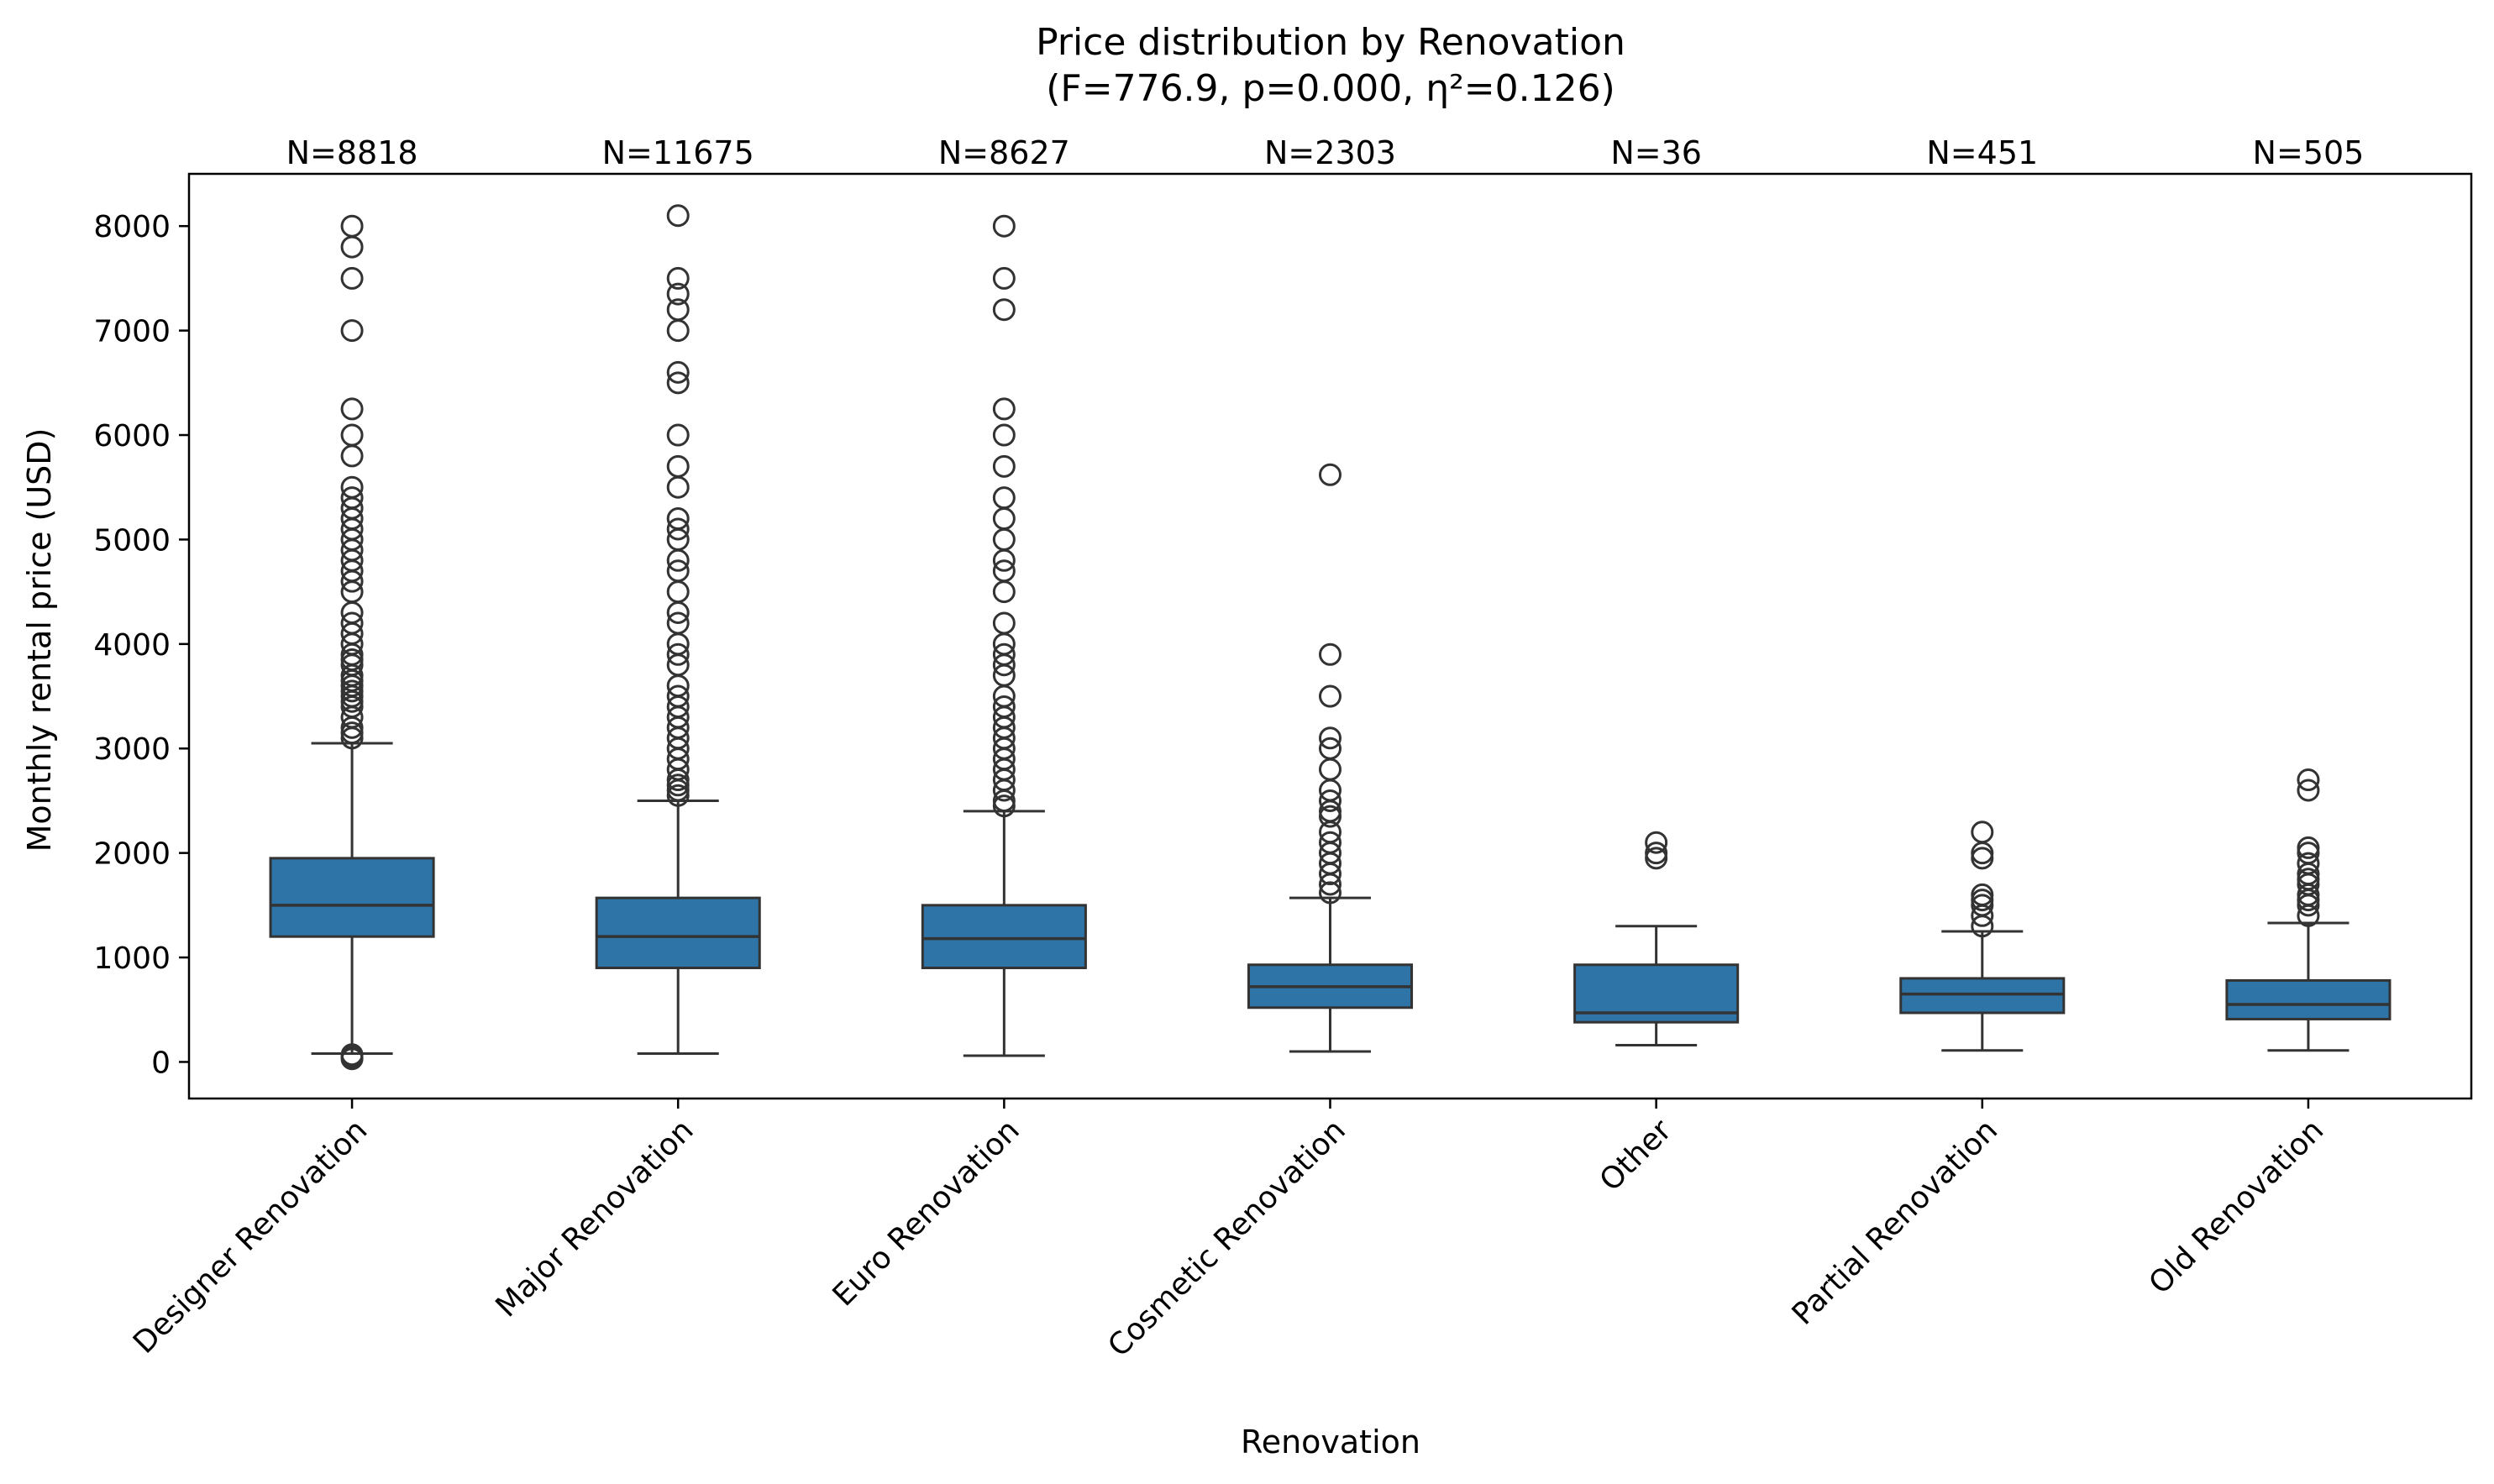 The height and width of the screenshot is (1484, 2494). Describe the element at coordinates (132, 855) in the screenshot. I see `y-tick-label: 2000` at that location.